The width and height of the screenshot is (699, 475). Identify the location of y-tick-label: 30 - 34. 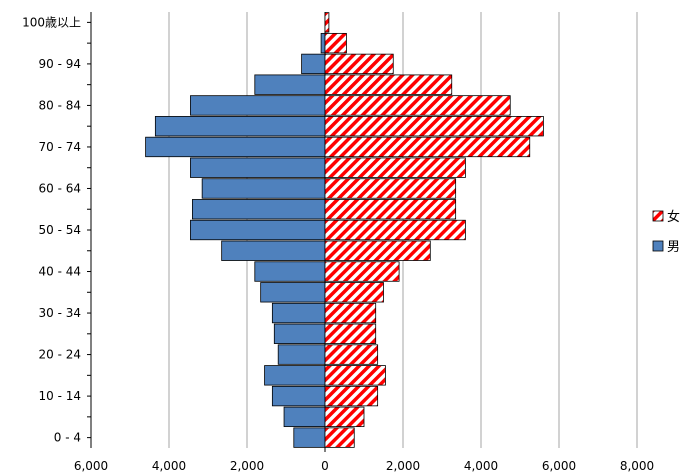
(60, 313).